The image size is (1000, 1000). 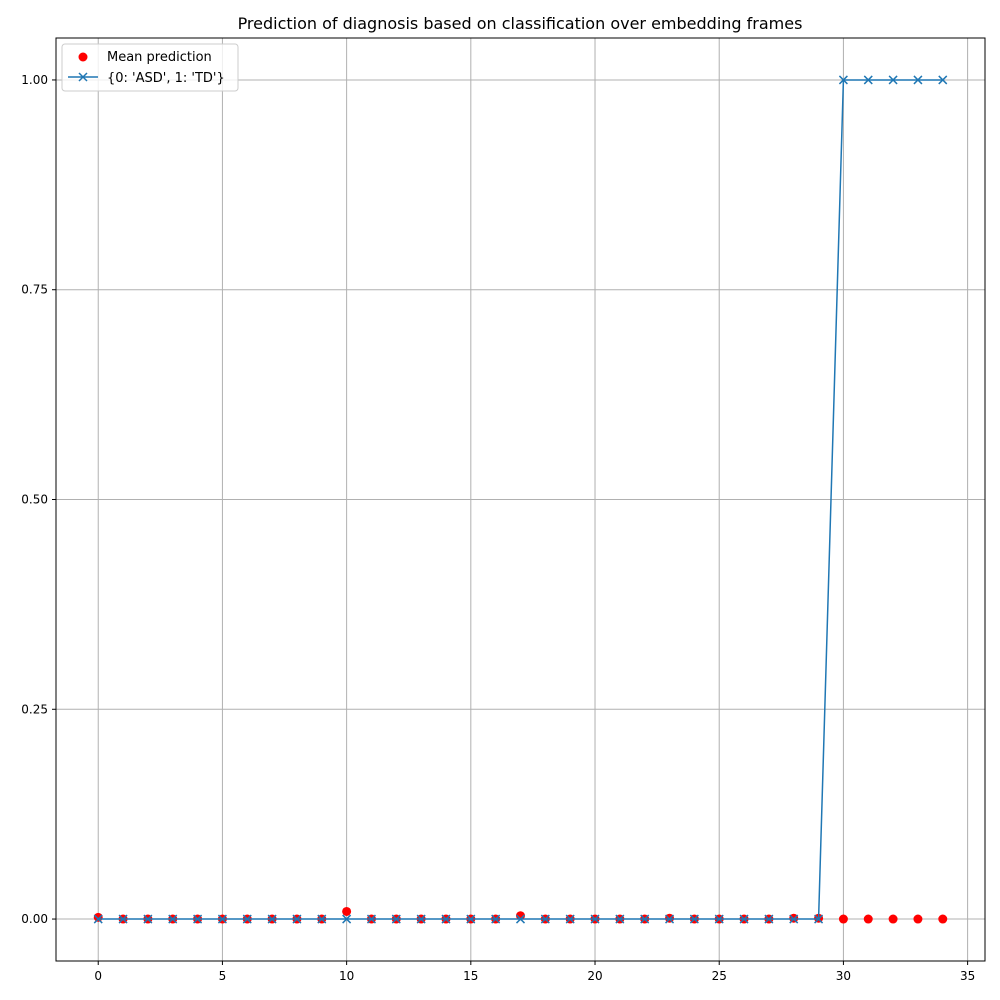 I want to click on x-tick-label: 15, so click(x=470, y=976).